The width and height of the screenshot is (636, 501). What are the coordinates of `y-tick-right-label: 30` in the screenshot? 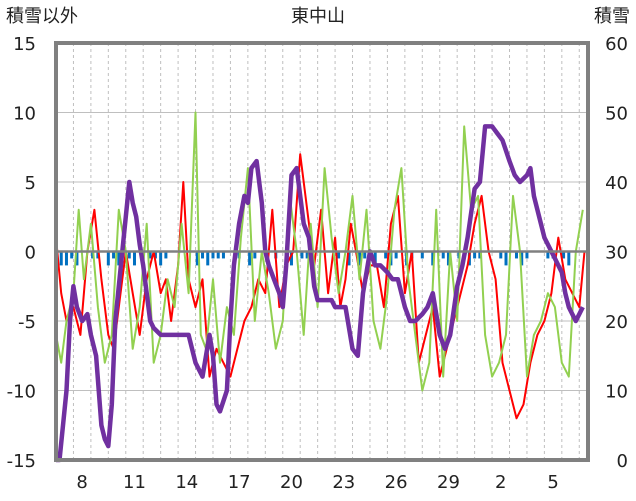 It's located at (616, 253).